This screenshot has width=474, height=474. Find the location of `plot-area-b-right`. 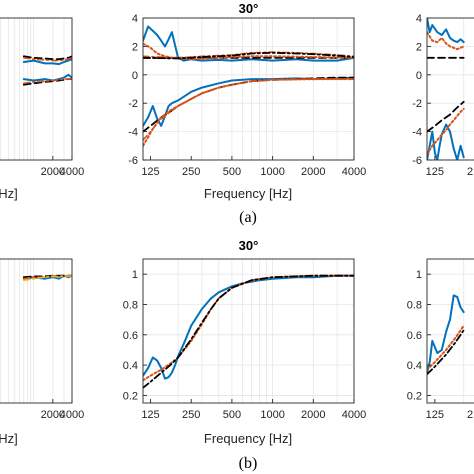

plot-area-b-right is located at coordinates (450, 331).